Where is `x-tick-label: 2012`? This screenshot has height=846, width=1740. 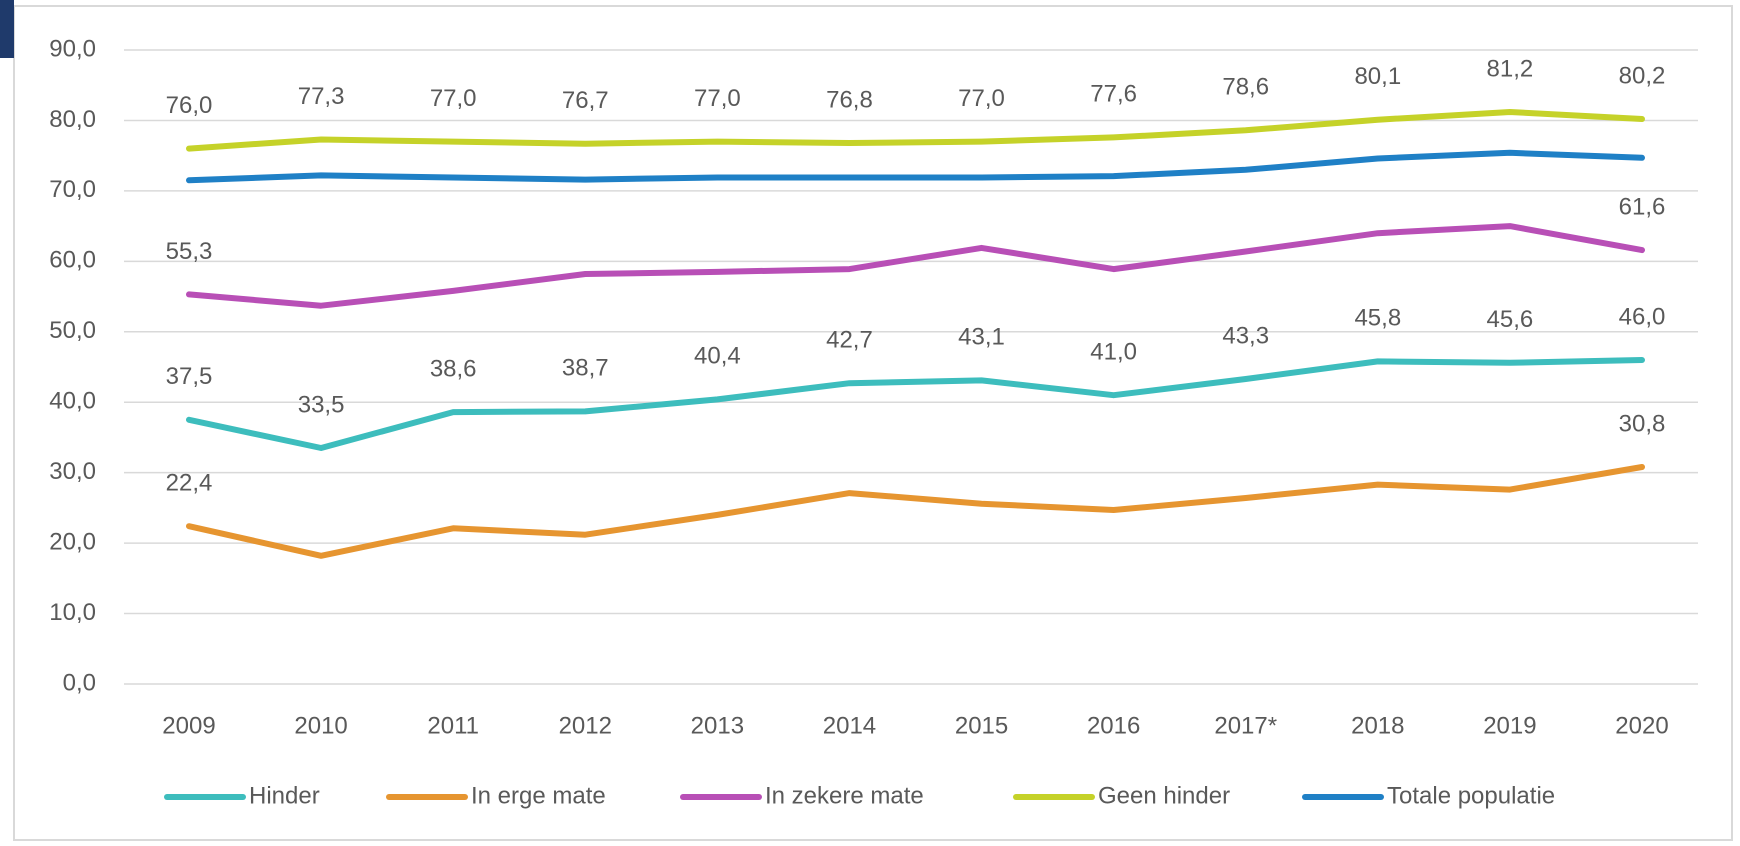 x-tick-label: 2012 is located at coordinates (585, 725).